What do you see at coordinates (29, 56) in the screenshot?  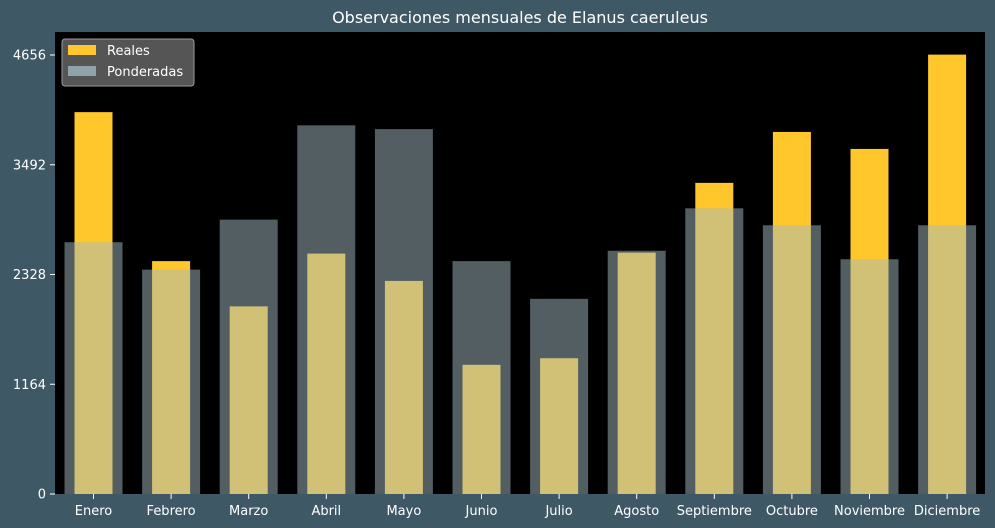 I see `y-tick-label: 4656` at bounding box center [29, 56].